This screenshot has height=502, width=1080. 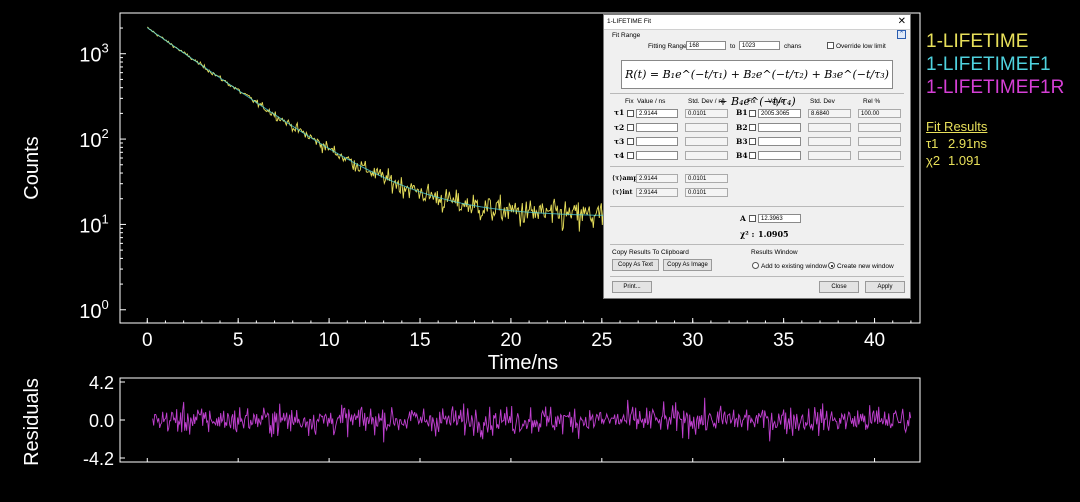 What do you see at coordinates (419, 340) in the screenshot?
I see `x-tick-label: 15` at bounding box center [419, 340].